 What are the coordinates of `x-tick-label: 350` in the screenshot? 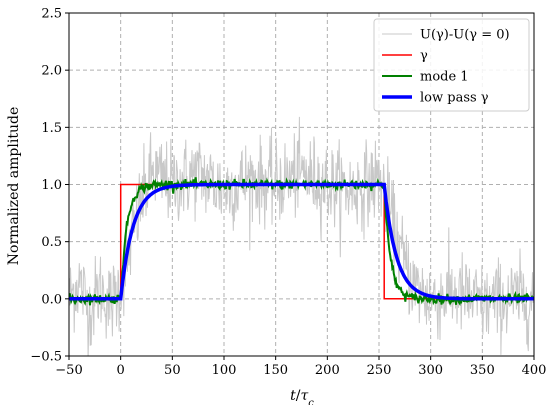 It's located at (482, 370).